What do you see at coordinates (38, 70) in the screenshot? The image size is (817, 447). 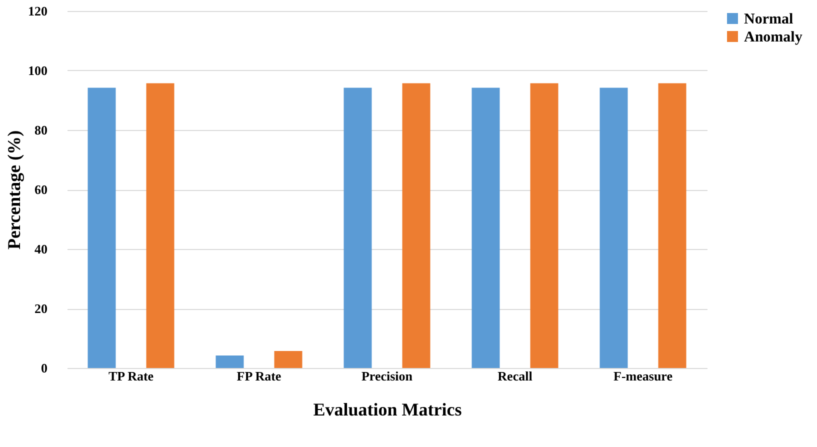 I see `y-tick-label: 100` at bounding box center [38, 70].